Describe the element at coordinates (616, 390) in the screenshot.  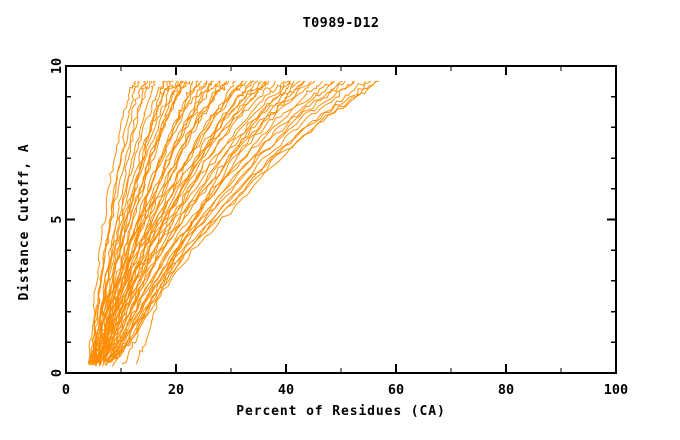
I see `x-tick-label-100: 100` at that location.